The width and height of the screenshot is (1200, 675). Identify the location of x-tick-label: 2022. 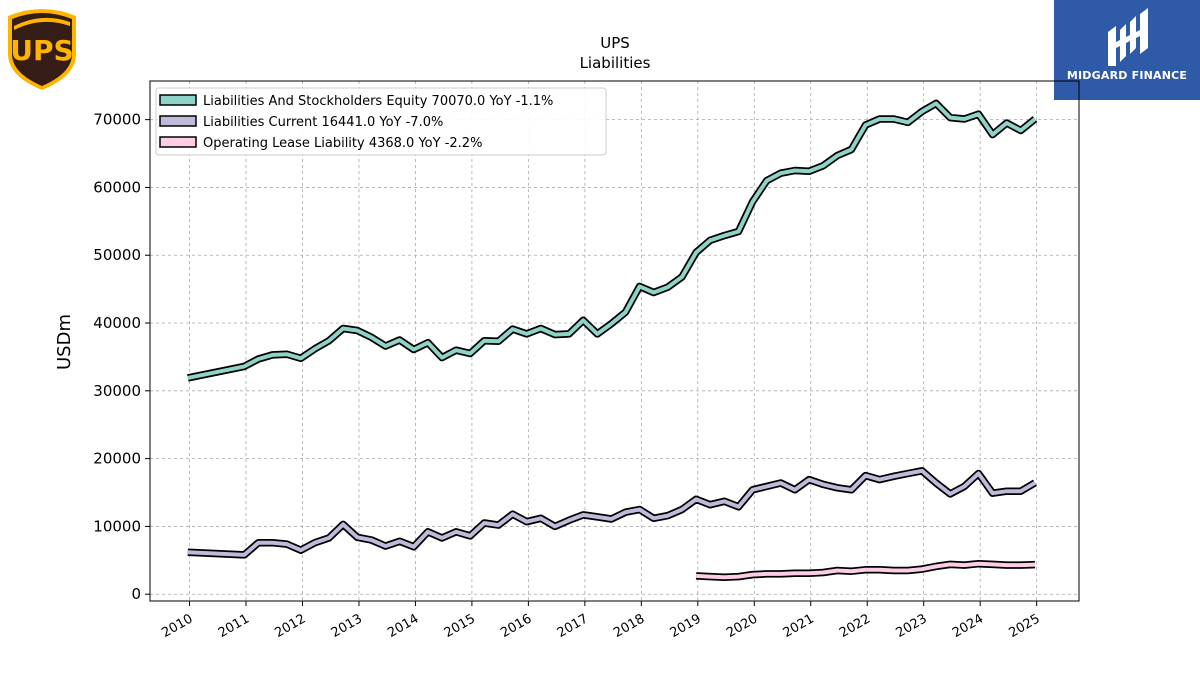
(855, 626).